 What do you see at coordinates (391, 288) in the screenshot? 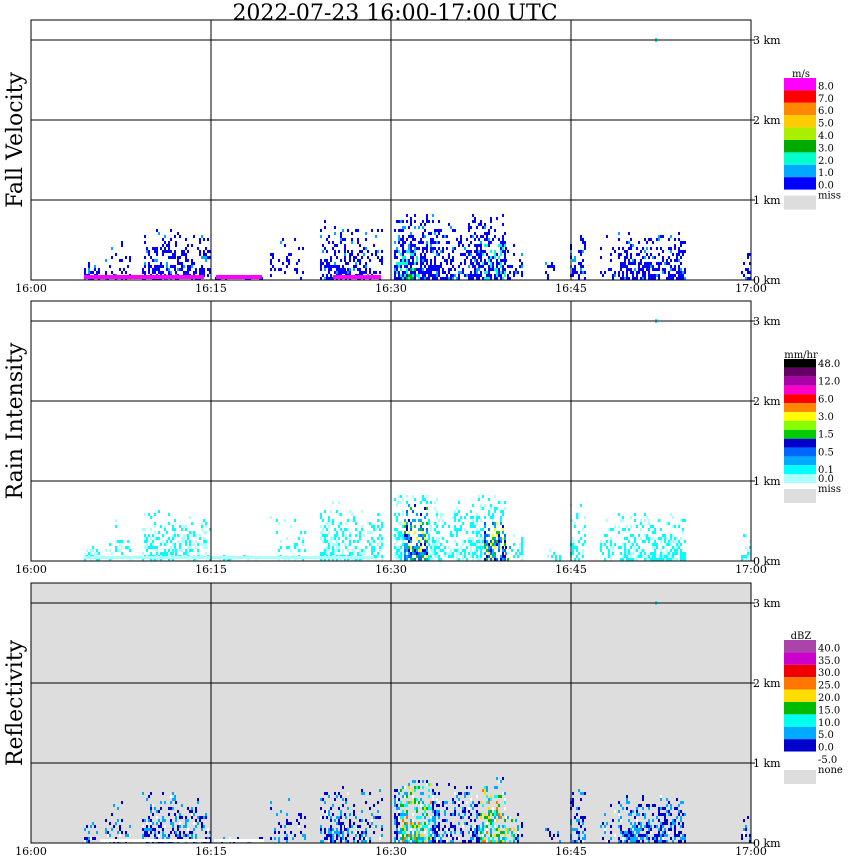
I see `x-tick-label: 16:30` at bounding box center [391, 288].